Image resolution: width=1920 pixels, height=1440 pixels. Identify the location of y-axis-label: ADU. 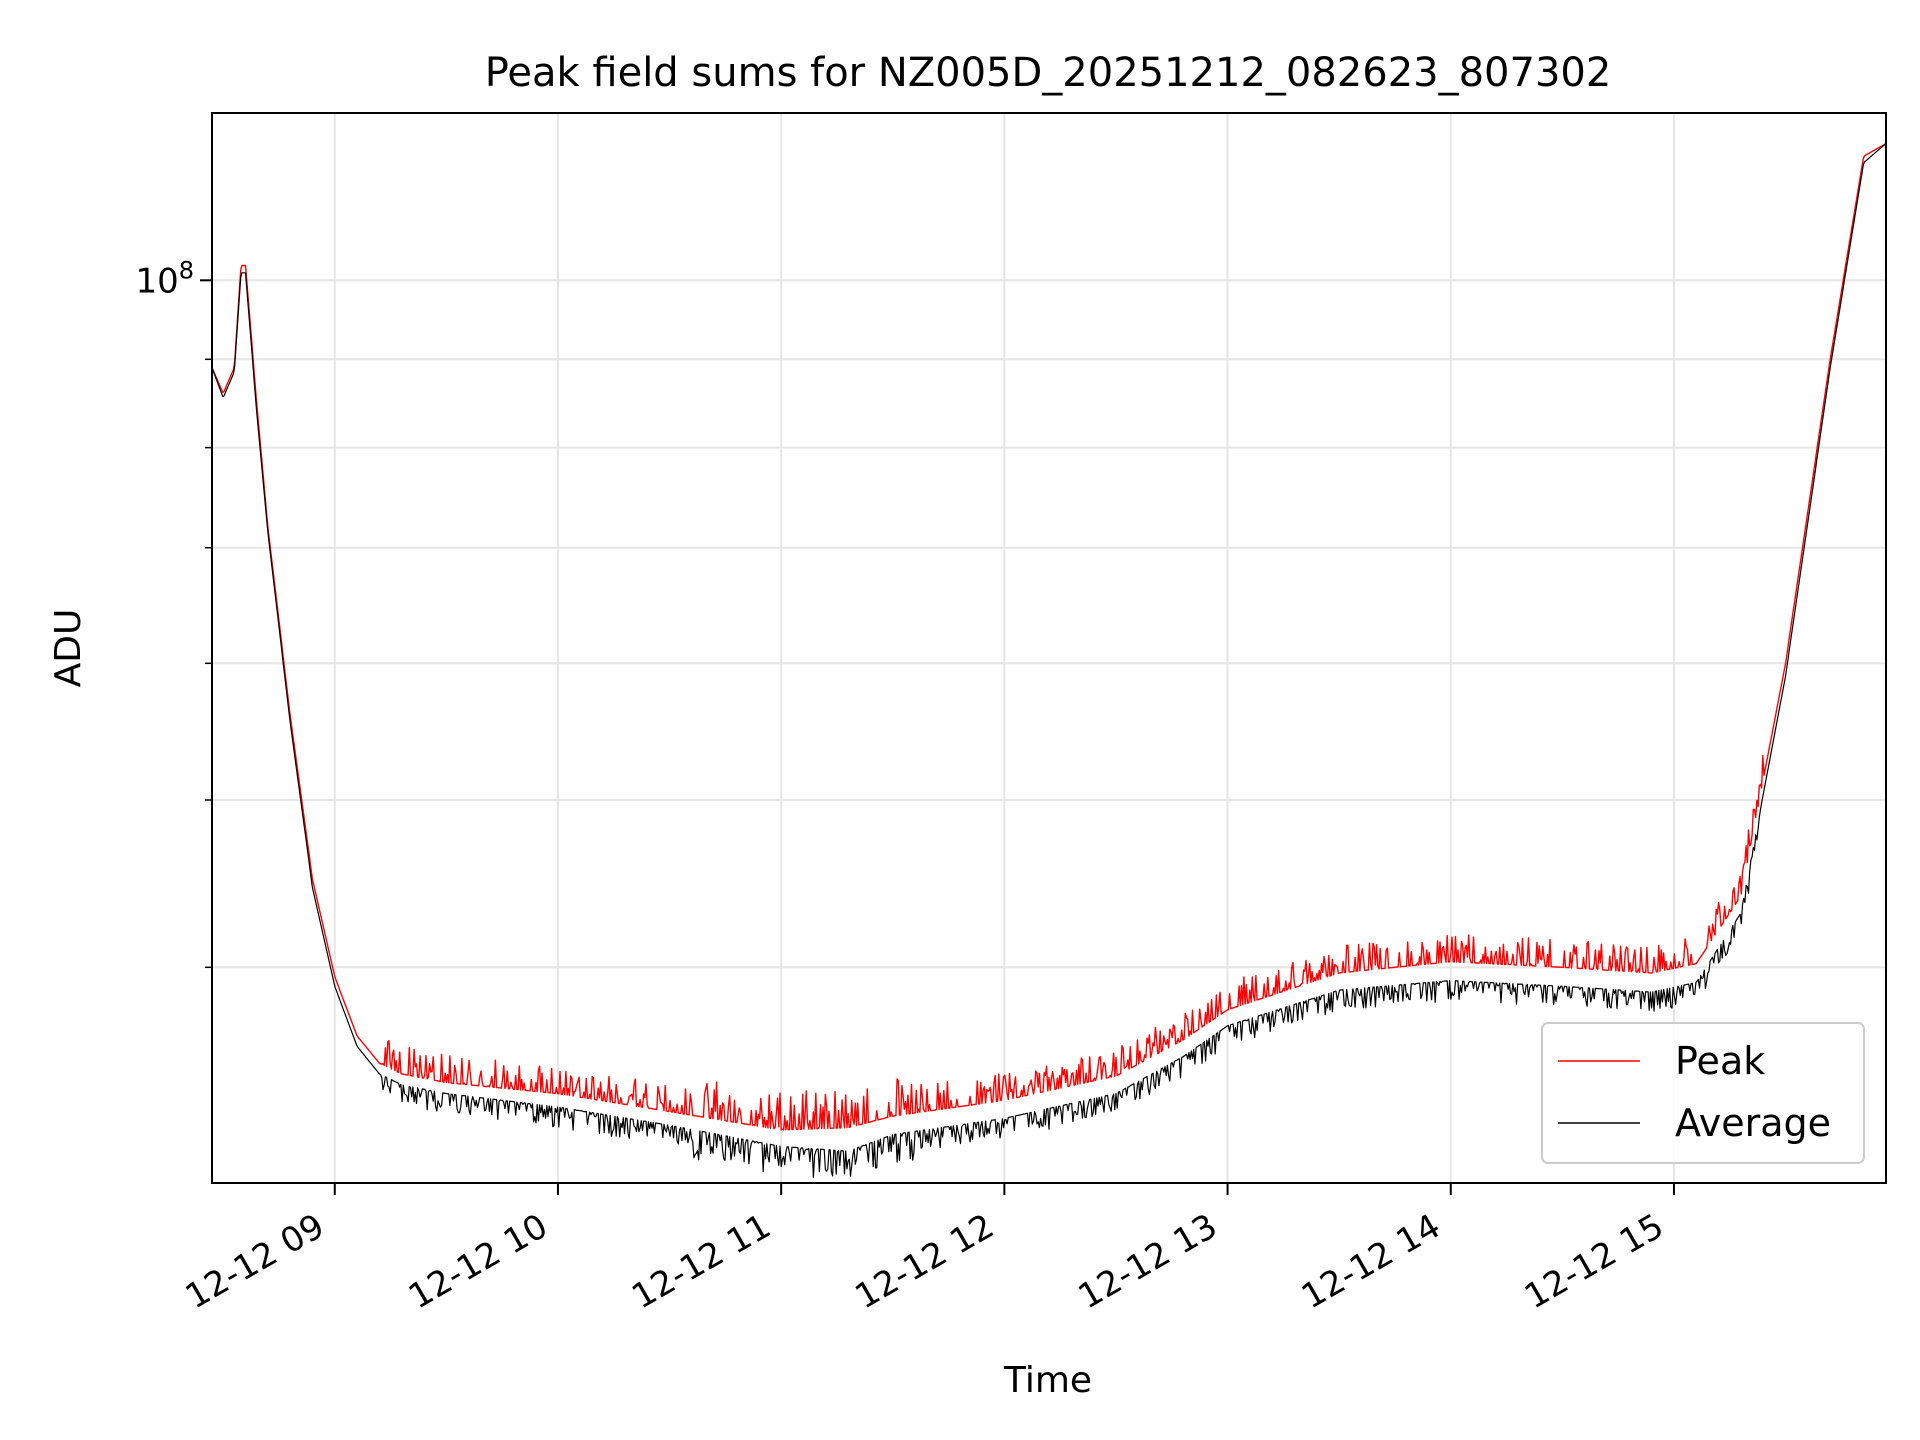
(68, 648).